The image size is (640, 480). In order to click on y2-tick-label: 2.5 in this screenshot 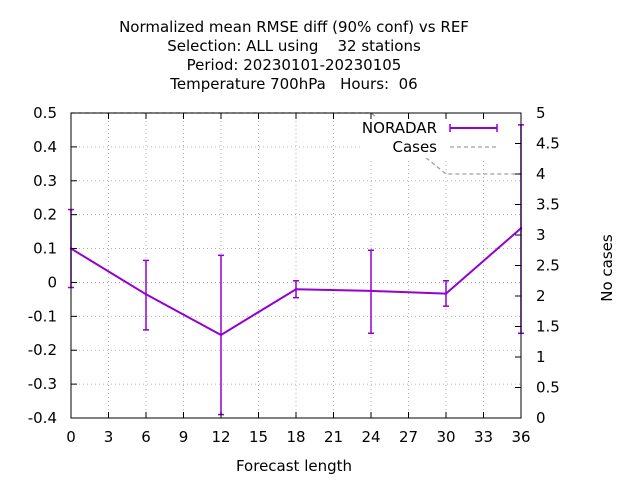, I will do `click(548, 266)`.